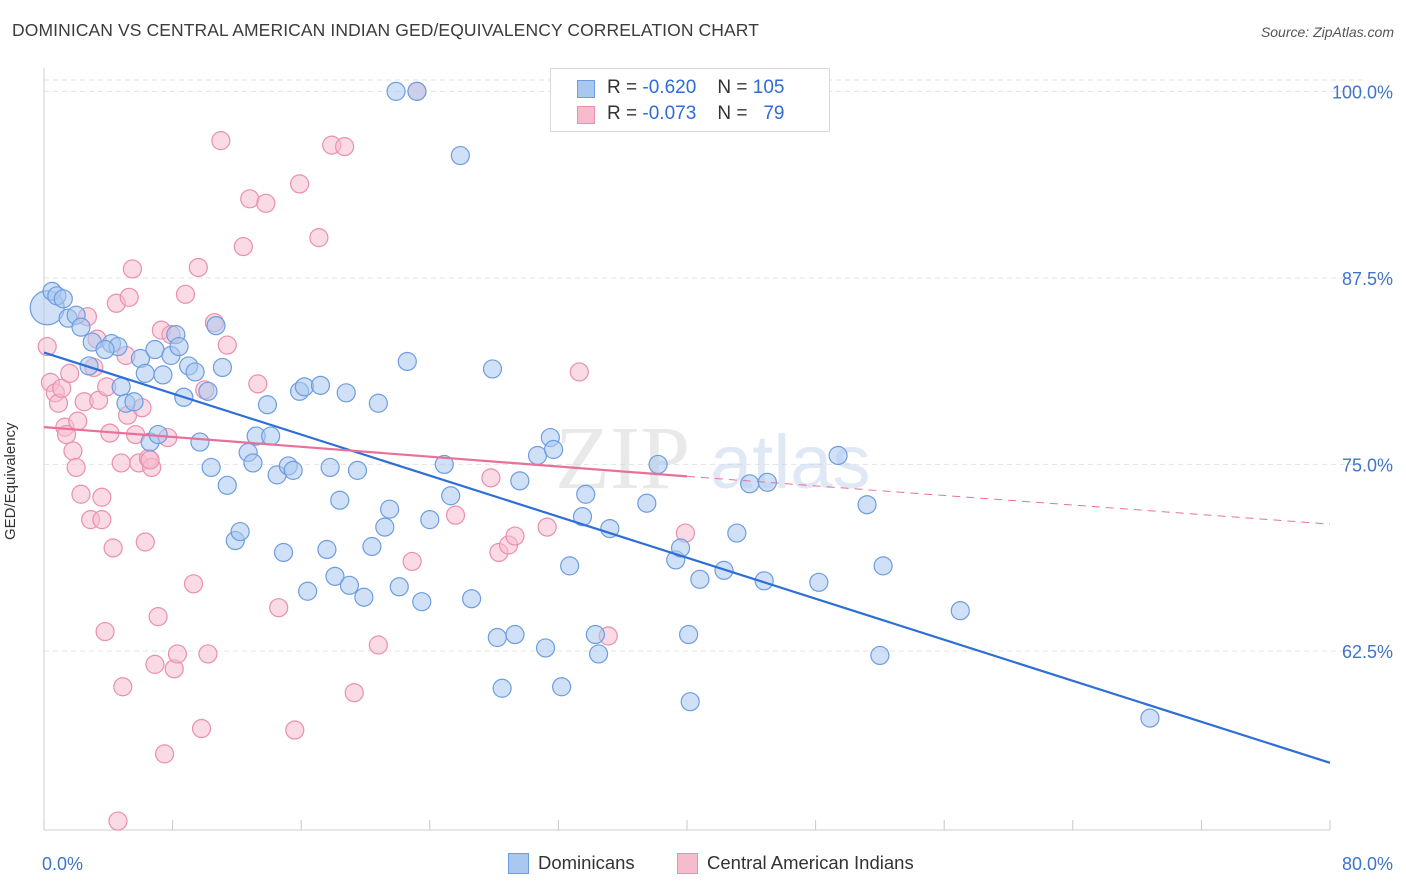  I want to click on legend-n-label: N =, so click(732, 87).